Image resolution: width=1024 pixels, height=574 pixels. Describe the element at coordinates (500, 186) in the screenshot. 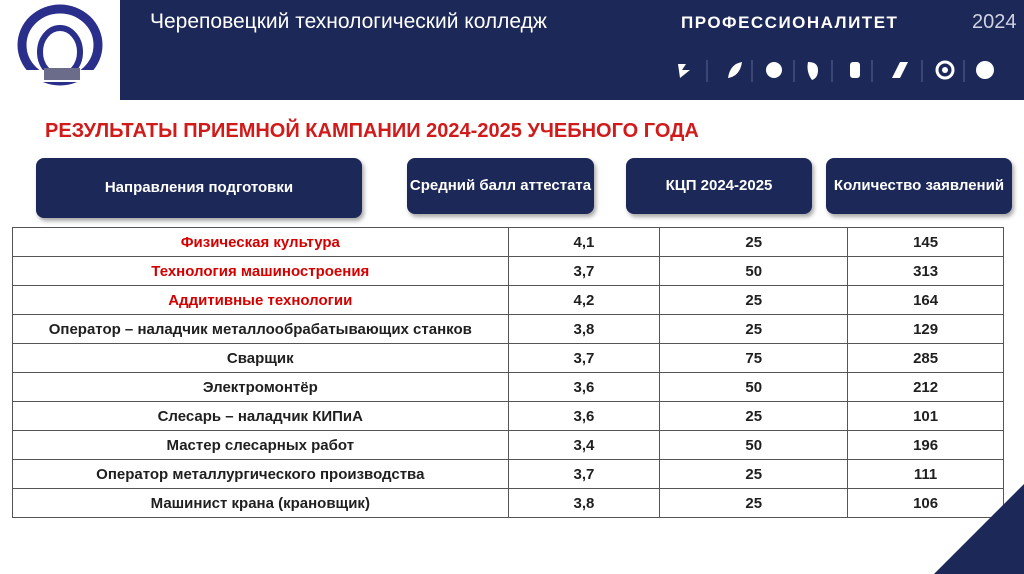

I see `column-header: Средний балл аттестата` at that location.